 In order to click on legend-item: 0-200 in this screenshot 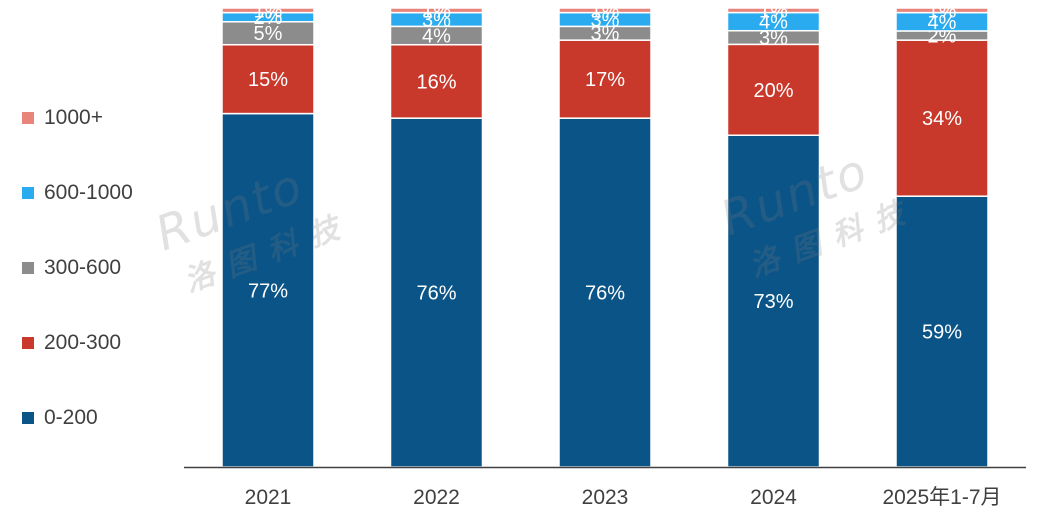, I will do `click(77, 417)`.